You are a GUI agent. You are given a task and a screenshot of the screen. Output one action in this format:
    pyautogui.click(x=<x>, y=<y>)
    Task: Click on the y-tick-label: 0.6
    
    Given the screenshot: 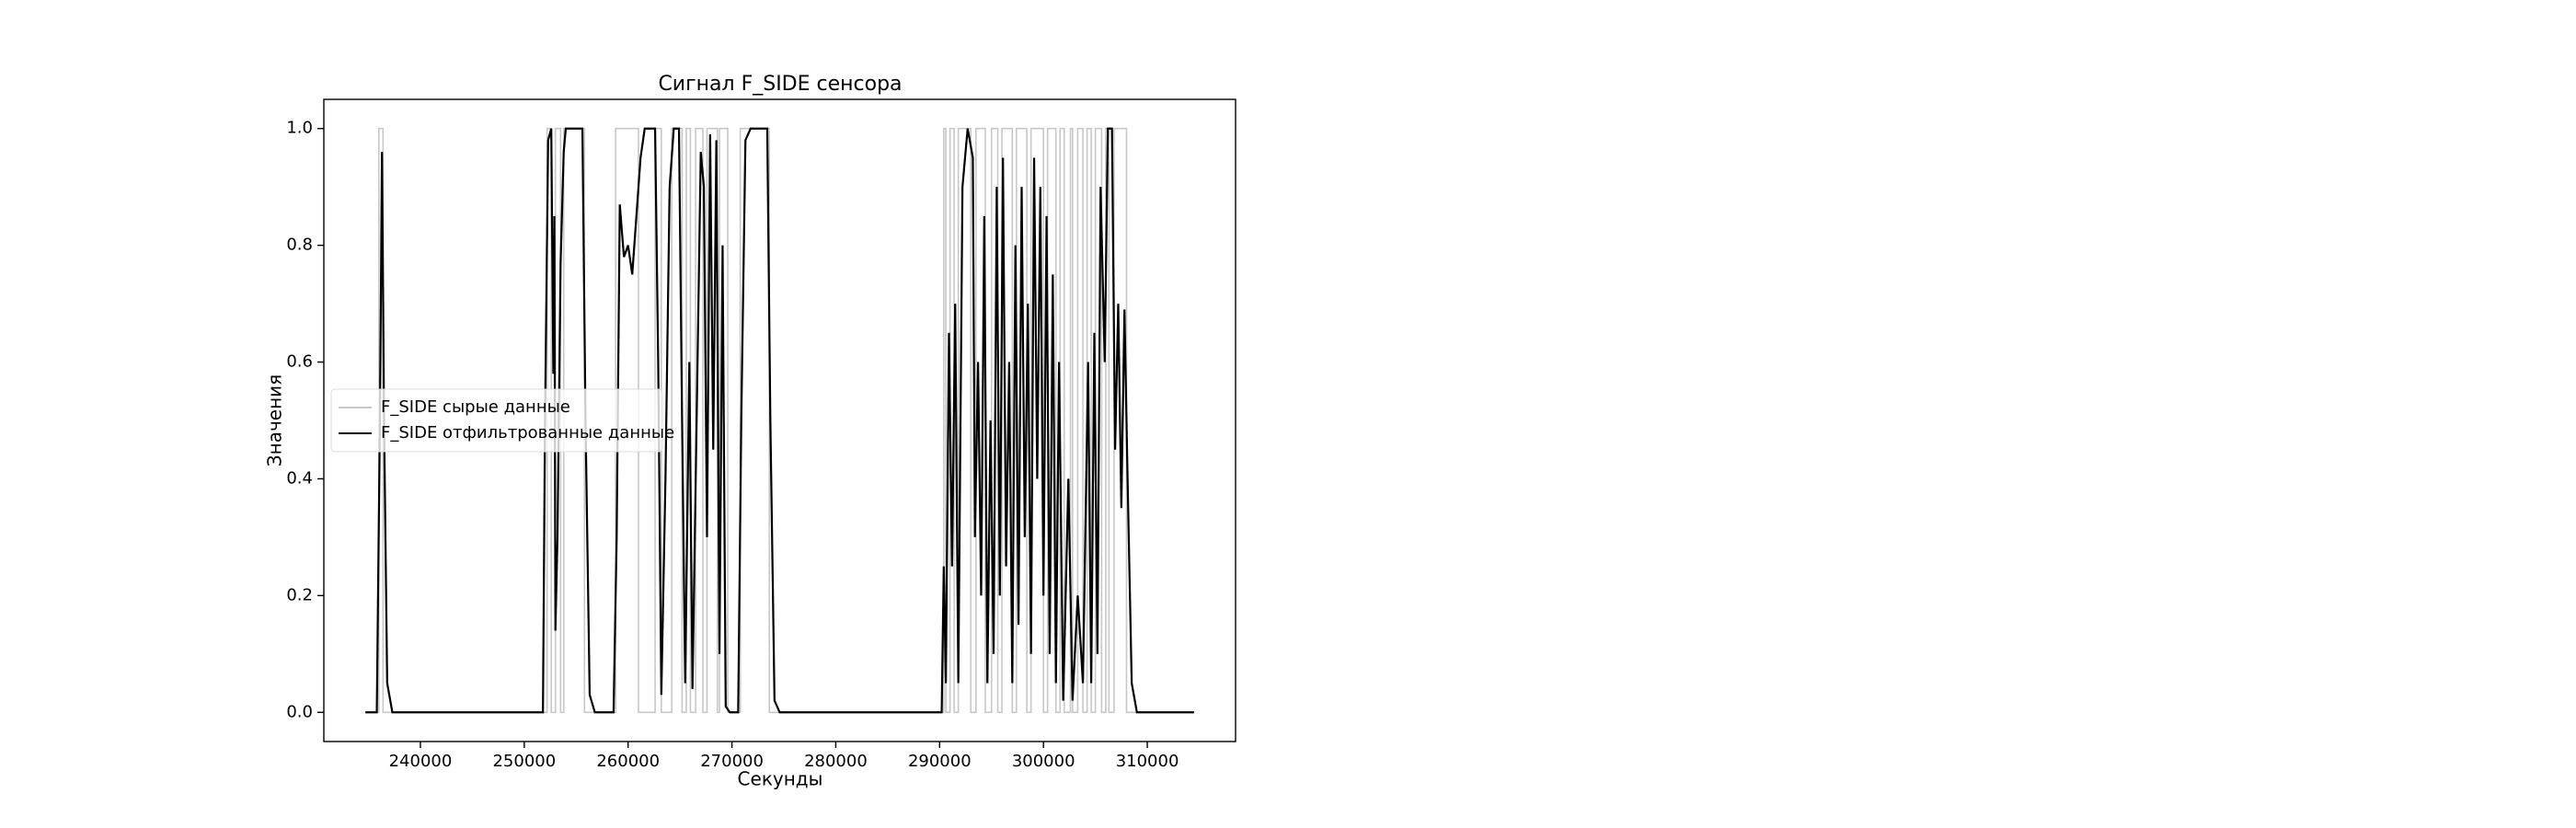 What is the action you would take?
    pyautogui.click(x=299, y=362)
    